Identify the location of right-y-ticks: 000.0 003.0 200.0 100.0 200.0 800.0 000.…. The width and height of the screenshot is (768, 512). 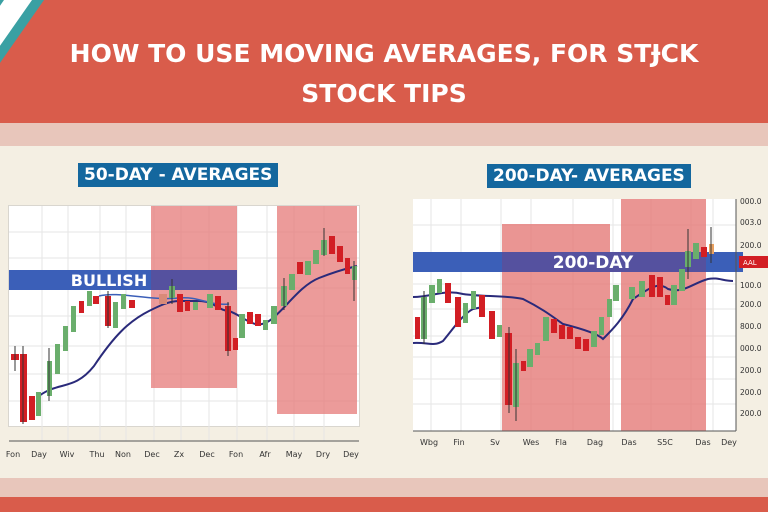
(751, 307).